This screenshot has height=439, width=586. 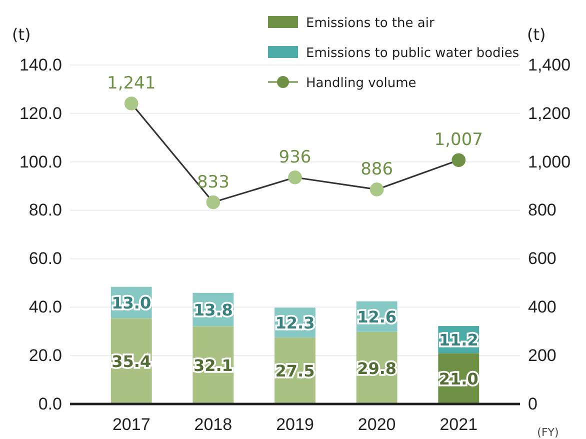 What do you see at coordinates (458, 140) in the screenshot?
I see `data-label: 1,007` at bounding box center [458, 140].